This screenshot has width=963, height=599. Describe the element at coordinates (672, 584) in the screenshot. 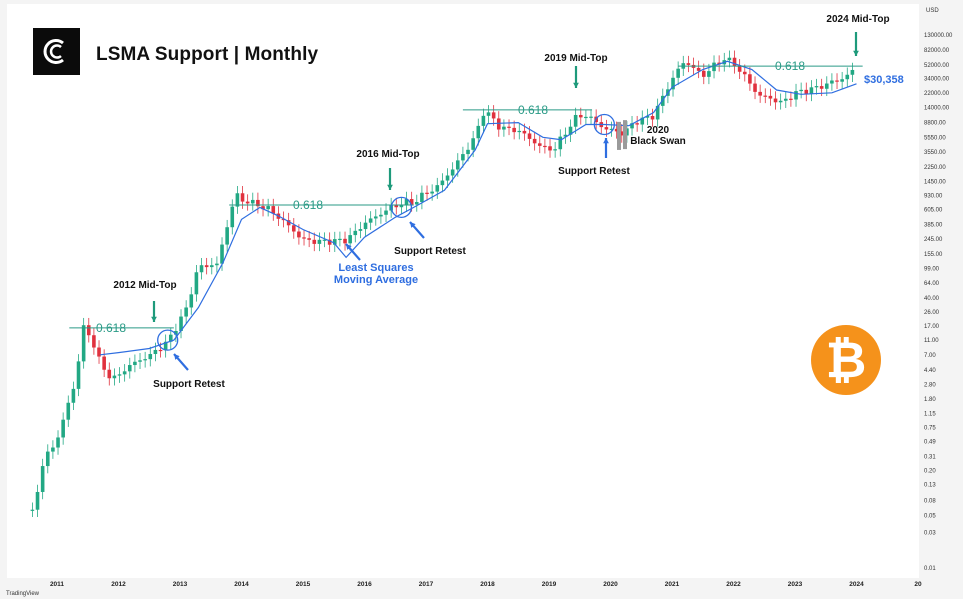

I see `x-tick-label: 2021` at that location.